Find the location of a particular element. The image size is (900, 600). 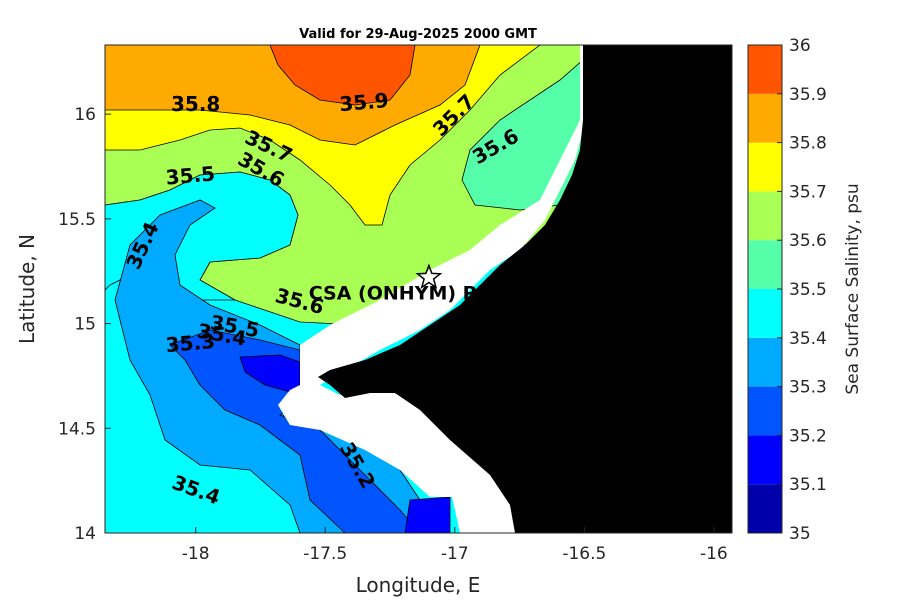

colorbar-tick-label: 35 is located at coordinates (800, 534).